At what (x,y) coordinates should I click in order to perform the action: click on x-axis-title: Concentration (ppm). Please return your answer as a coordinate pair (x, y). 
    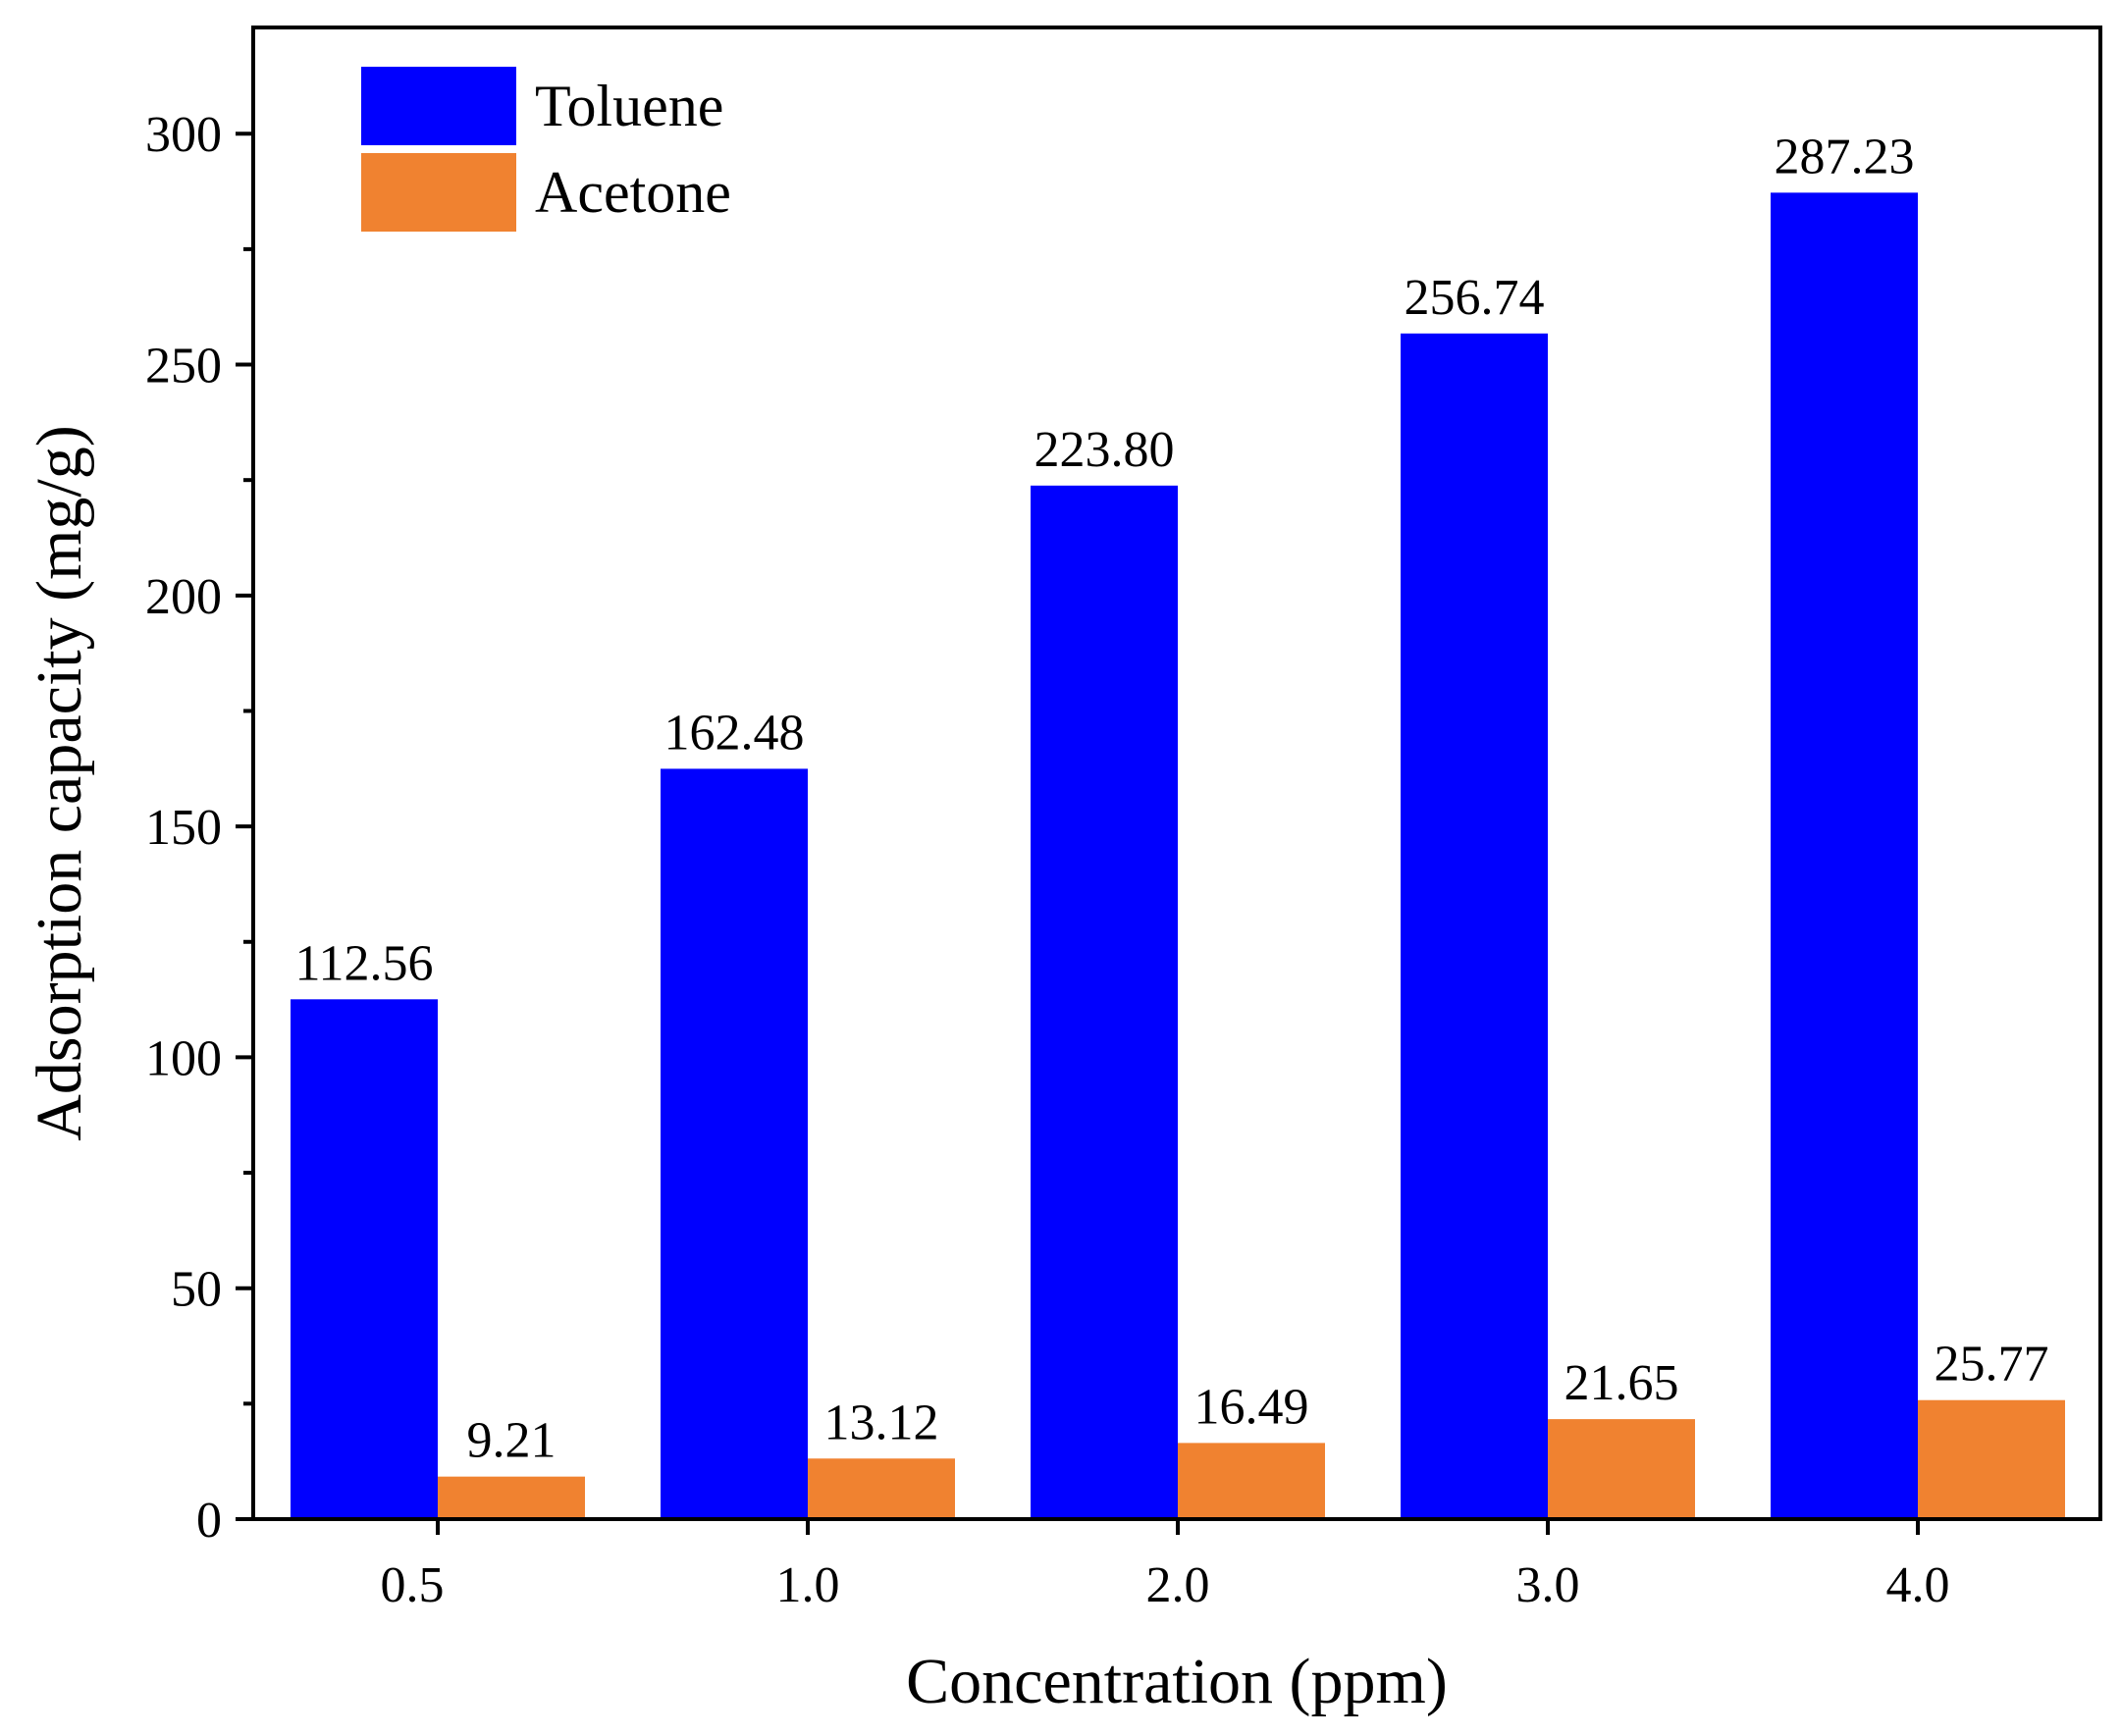
    Looking at the image, I should click on (1177, 1681).